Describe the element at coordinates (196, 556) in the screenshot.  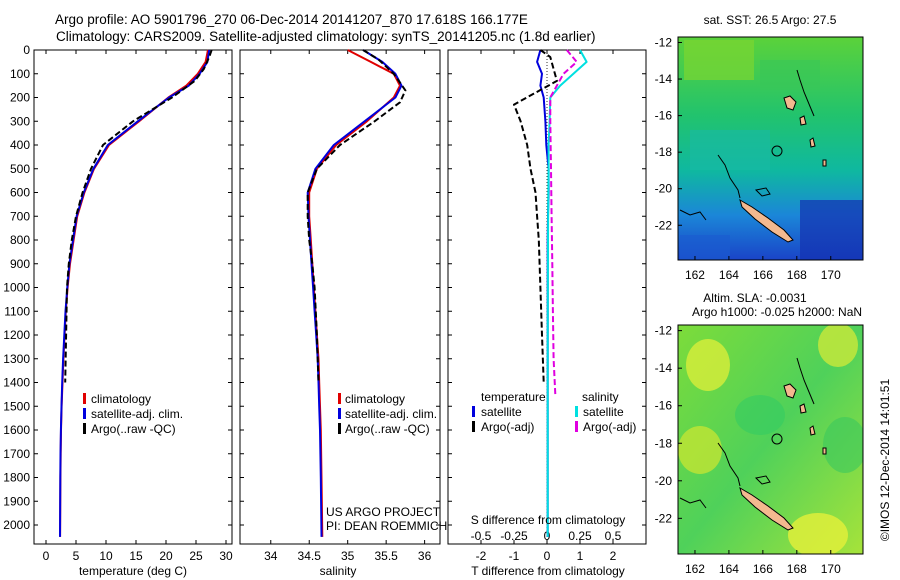
I see `x-tick-label: 25` at that location.